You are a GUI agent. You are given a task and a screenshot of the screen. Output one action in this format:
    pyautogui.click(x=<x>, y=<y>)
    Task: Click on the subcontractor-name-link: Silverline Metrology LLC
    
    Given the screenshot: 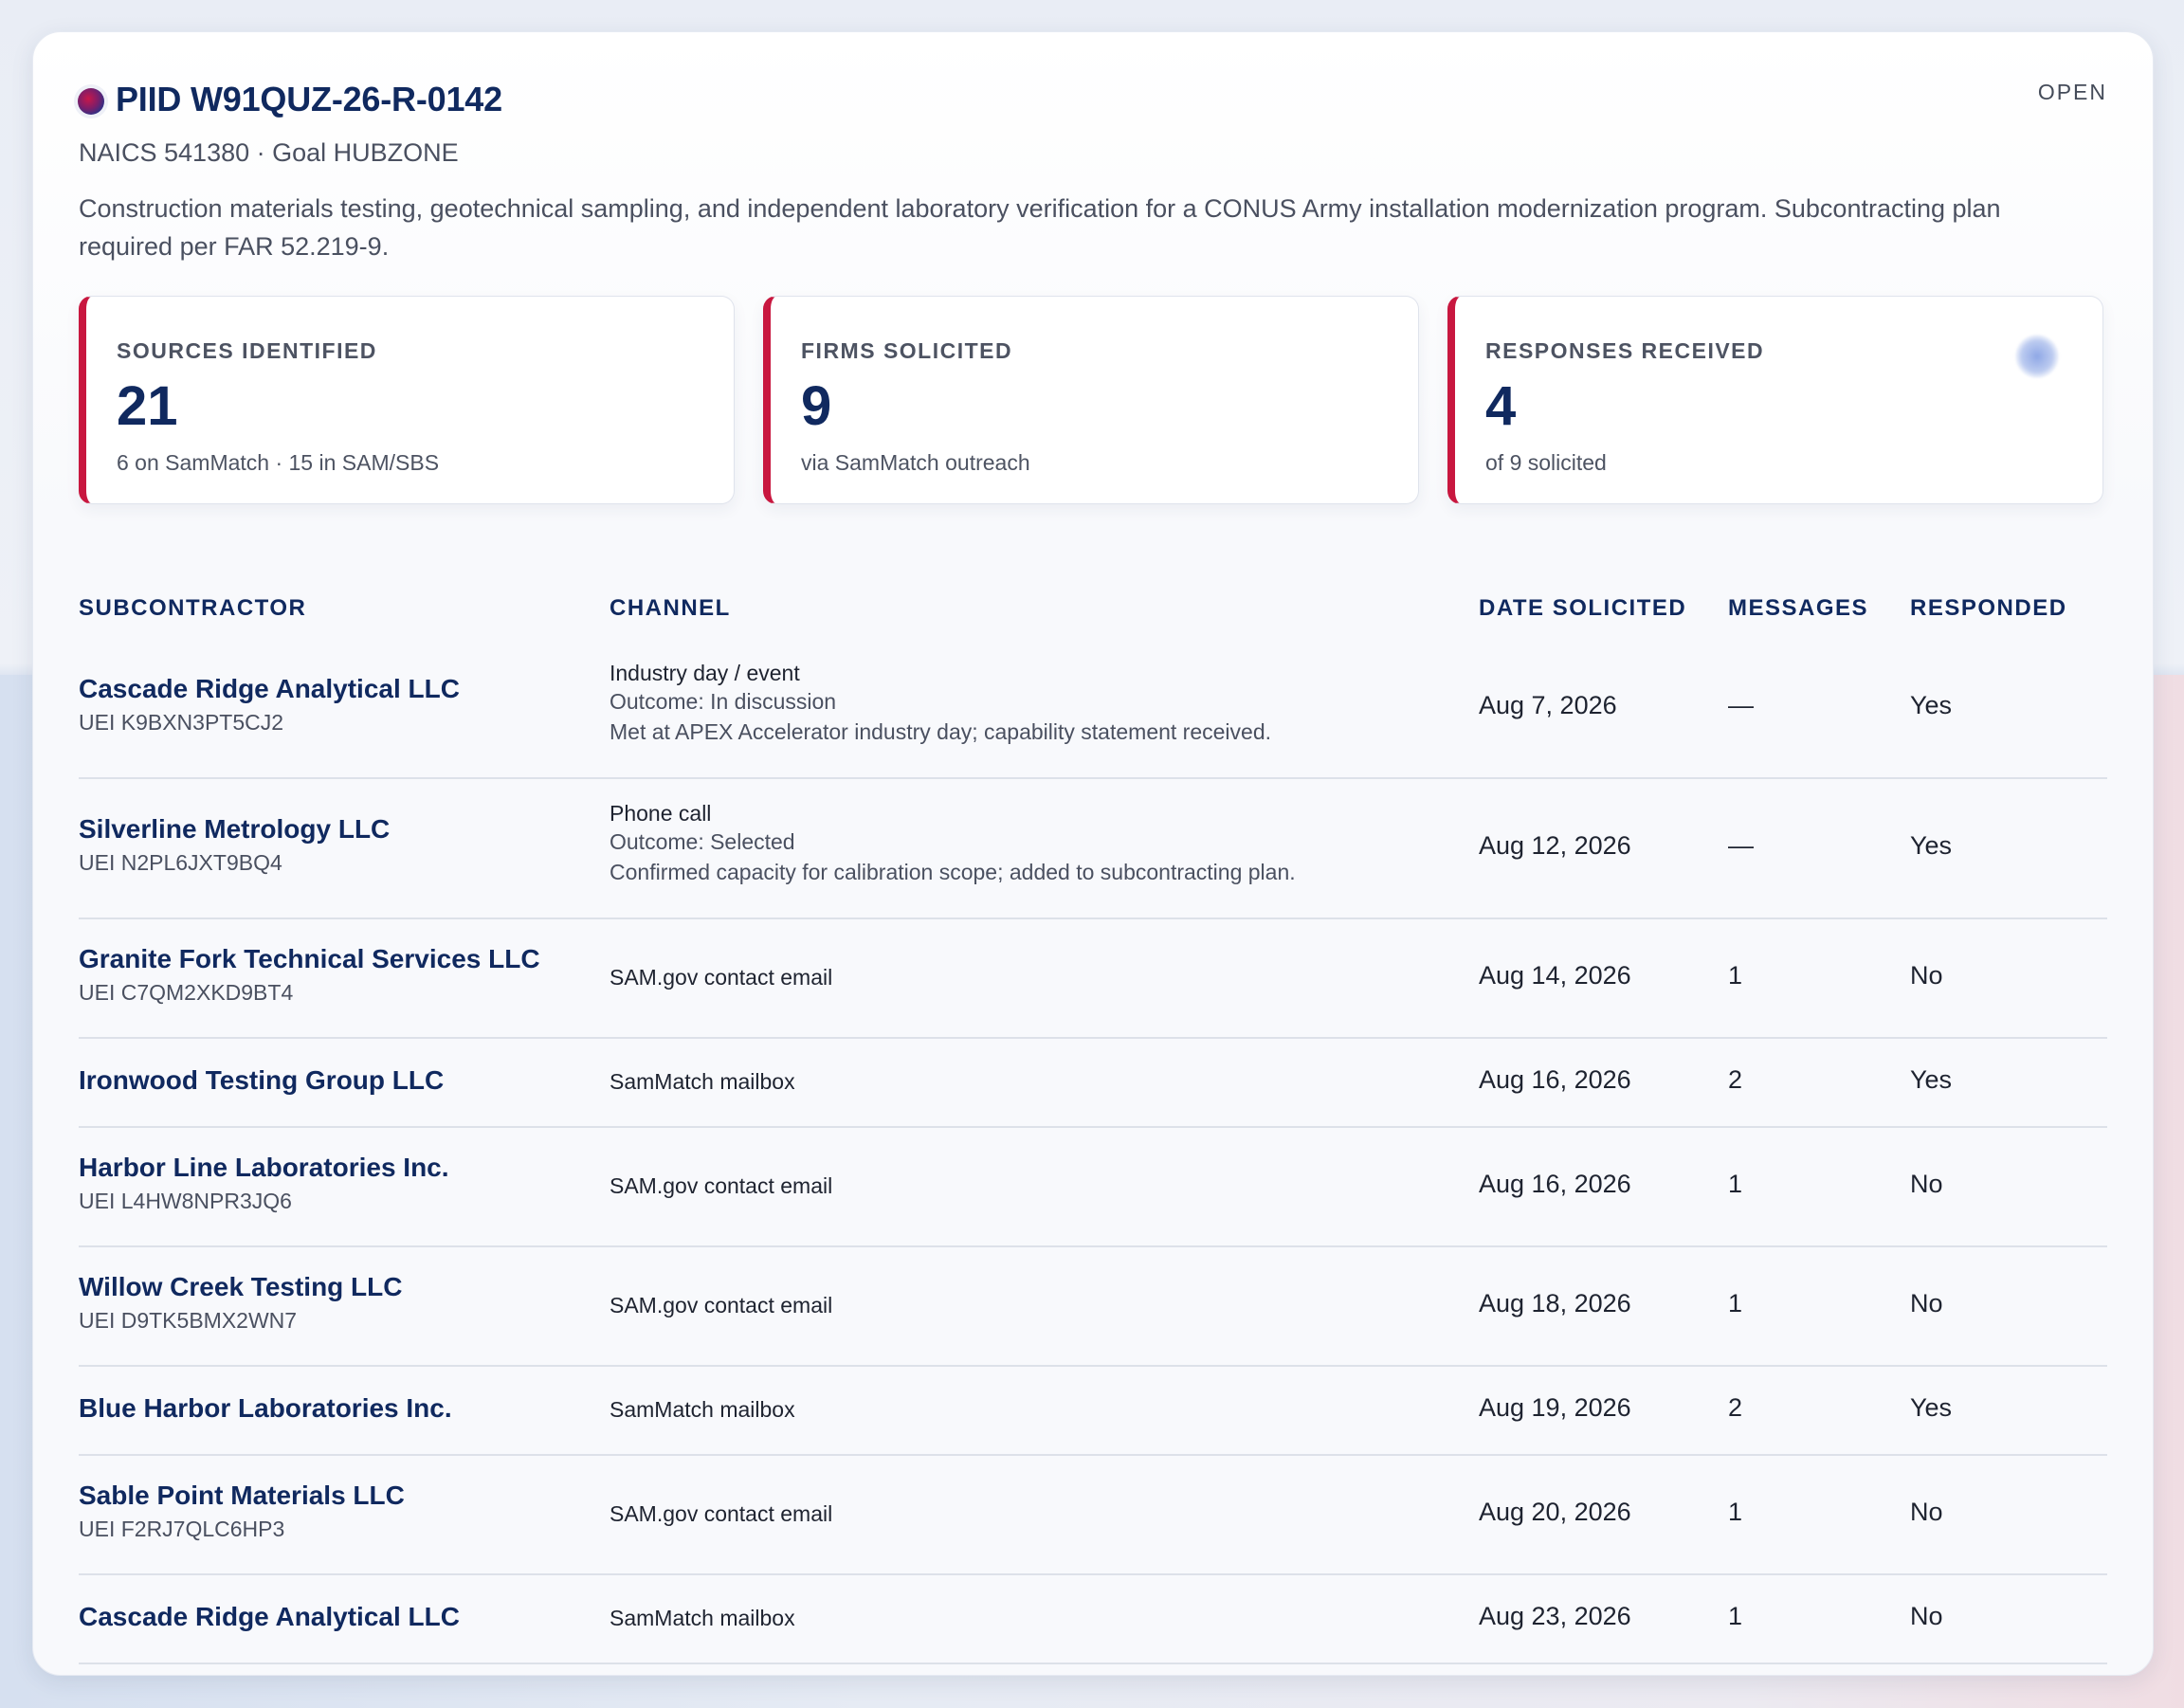 What is the action you would take?
    pyautogui.click(x=235, y=829)
    